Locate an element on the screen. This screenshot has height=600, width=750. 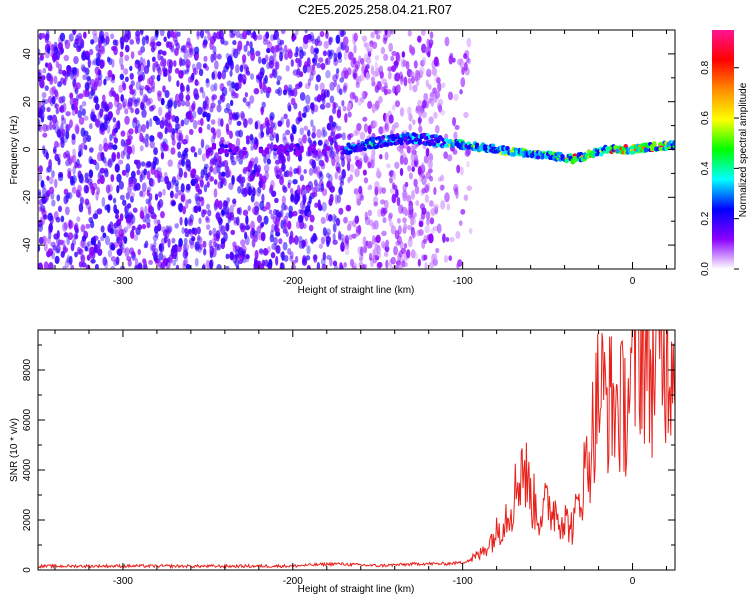
spectrogram-y-tick-label: 0 is located at coordinates (27, 149).